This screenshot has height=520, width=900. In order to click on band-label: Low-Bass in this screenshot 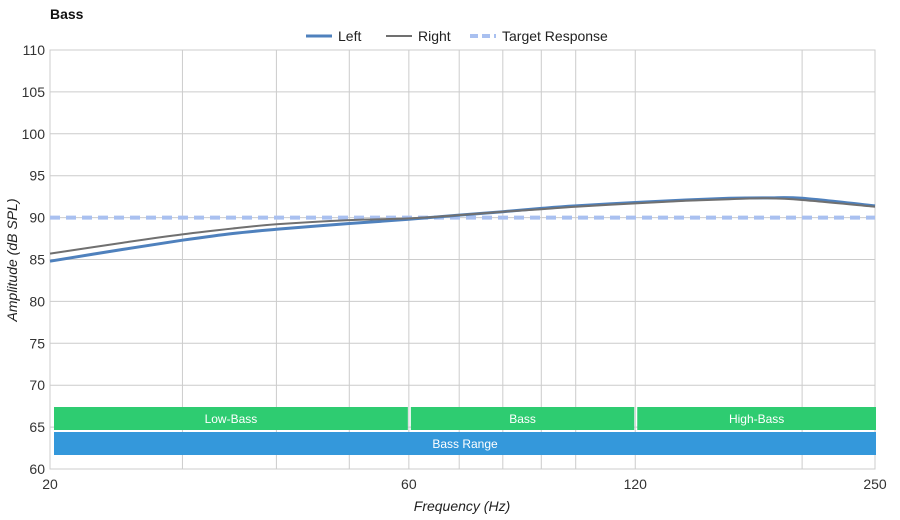, I will do `click(231, 419)`.